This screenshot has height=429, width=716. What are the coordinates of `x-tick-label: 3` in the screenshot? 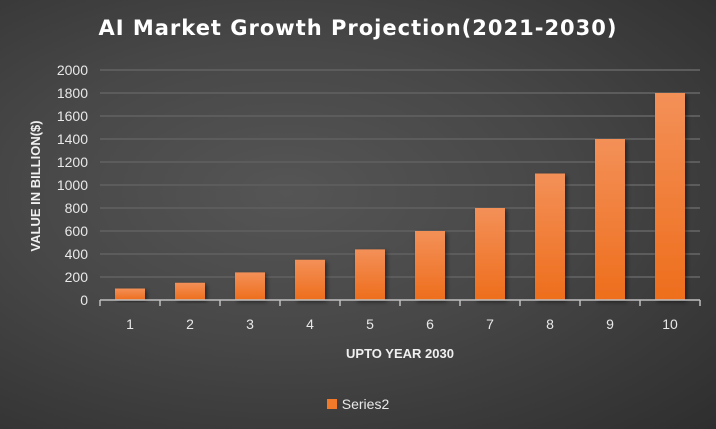 It's located at (250, 324).